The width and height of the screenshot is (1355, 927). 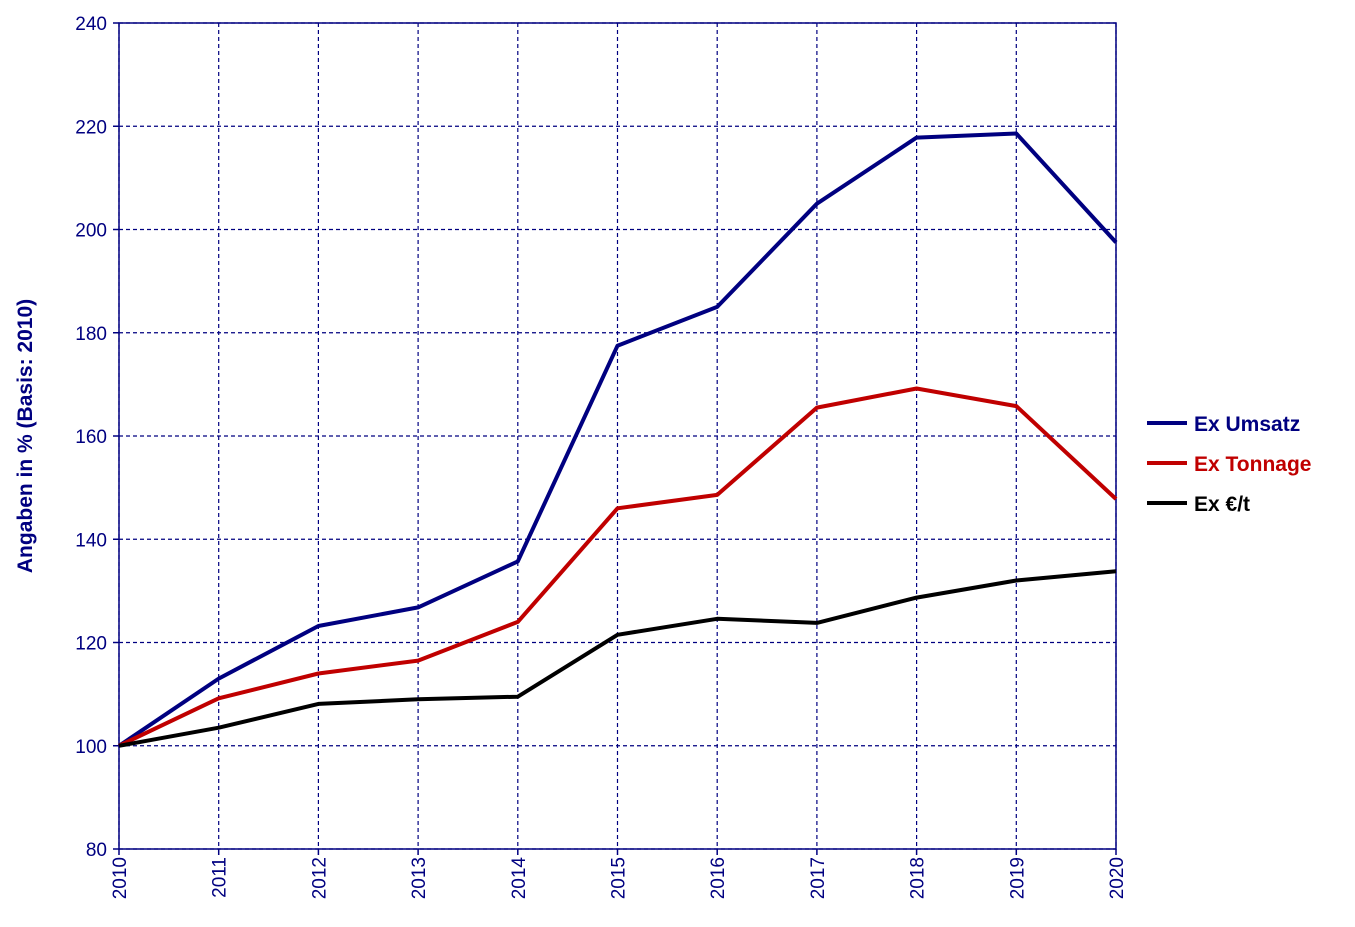 I want to click on legend: Ex Umsatz Ex Tonnage Ex €/t, so click(x=1229, y=464).